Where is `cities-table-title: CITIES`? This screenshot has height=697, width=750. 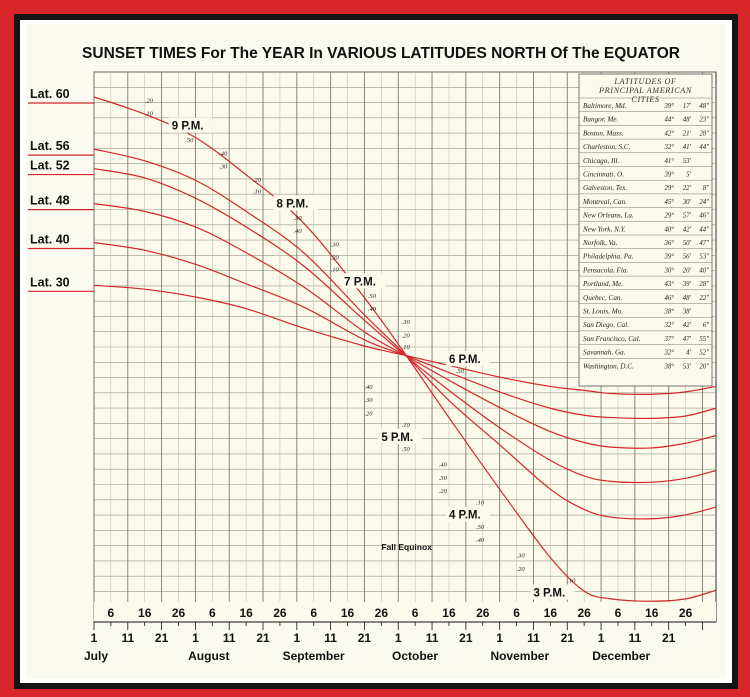
cities-table-title: CITIES is located at coordinates (645, 99).